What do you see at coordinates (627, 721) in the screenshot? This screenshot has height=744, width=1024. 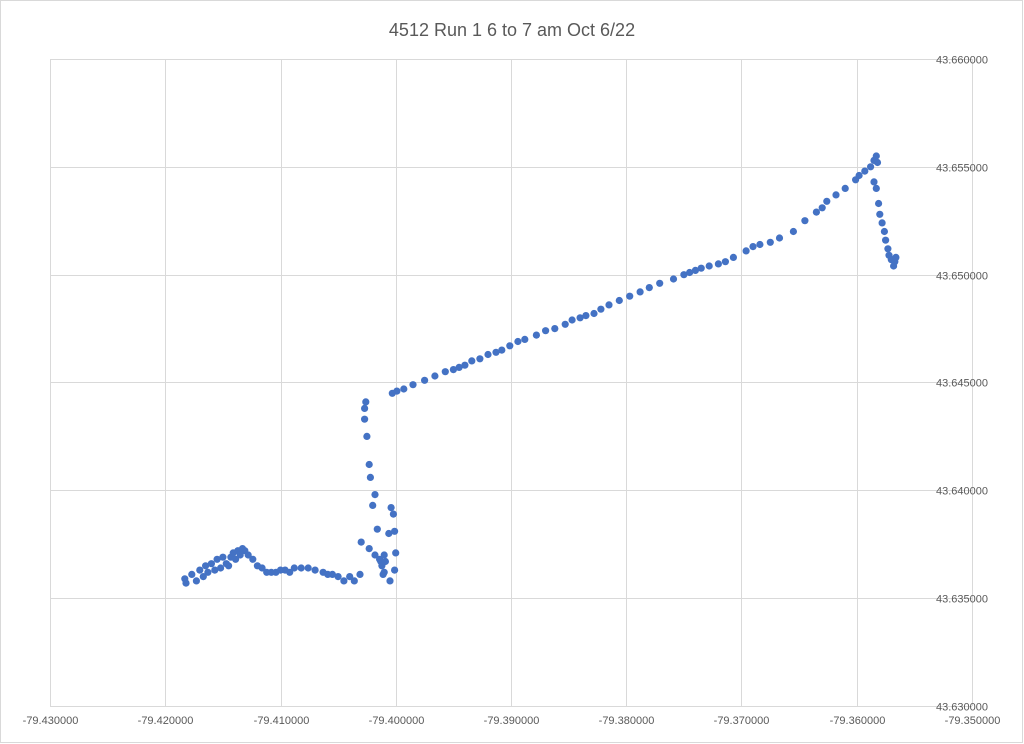 I see `x-tick-label: -79.380000` at bounding box center [627, 721].